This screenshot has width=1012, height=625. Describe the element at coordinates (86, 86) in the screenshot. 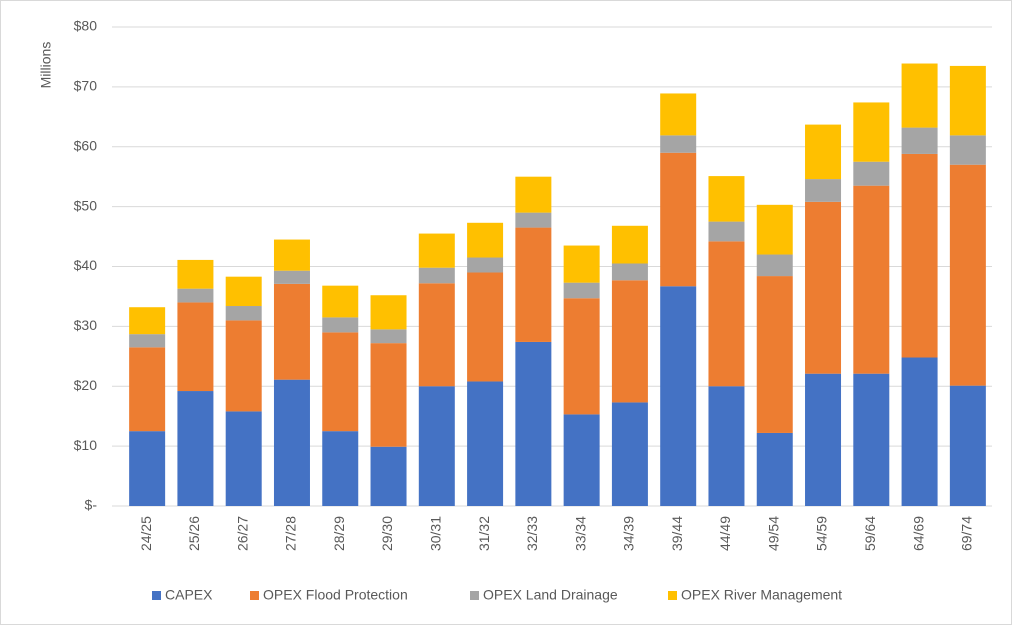

I see `y-tick-label: $70` at that location.